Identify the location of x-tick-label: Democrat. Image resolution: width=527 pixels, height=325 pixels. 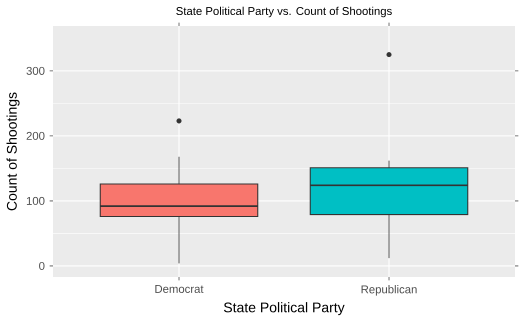
(179, 289).